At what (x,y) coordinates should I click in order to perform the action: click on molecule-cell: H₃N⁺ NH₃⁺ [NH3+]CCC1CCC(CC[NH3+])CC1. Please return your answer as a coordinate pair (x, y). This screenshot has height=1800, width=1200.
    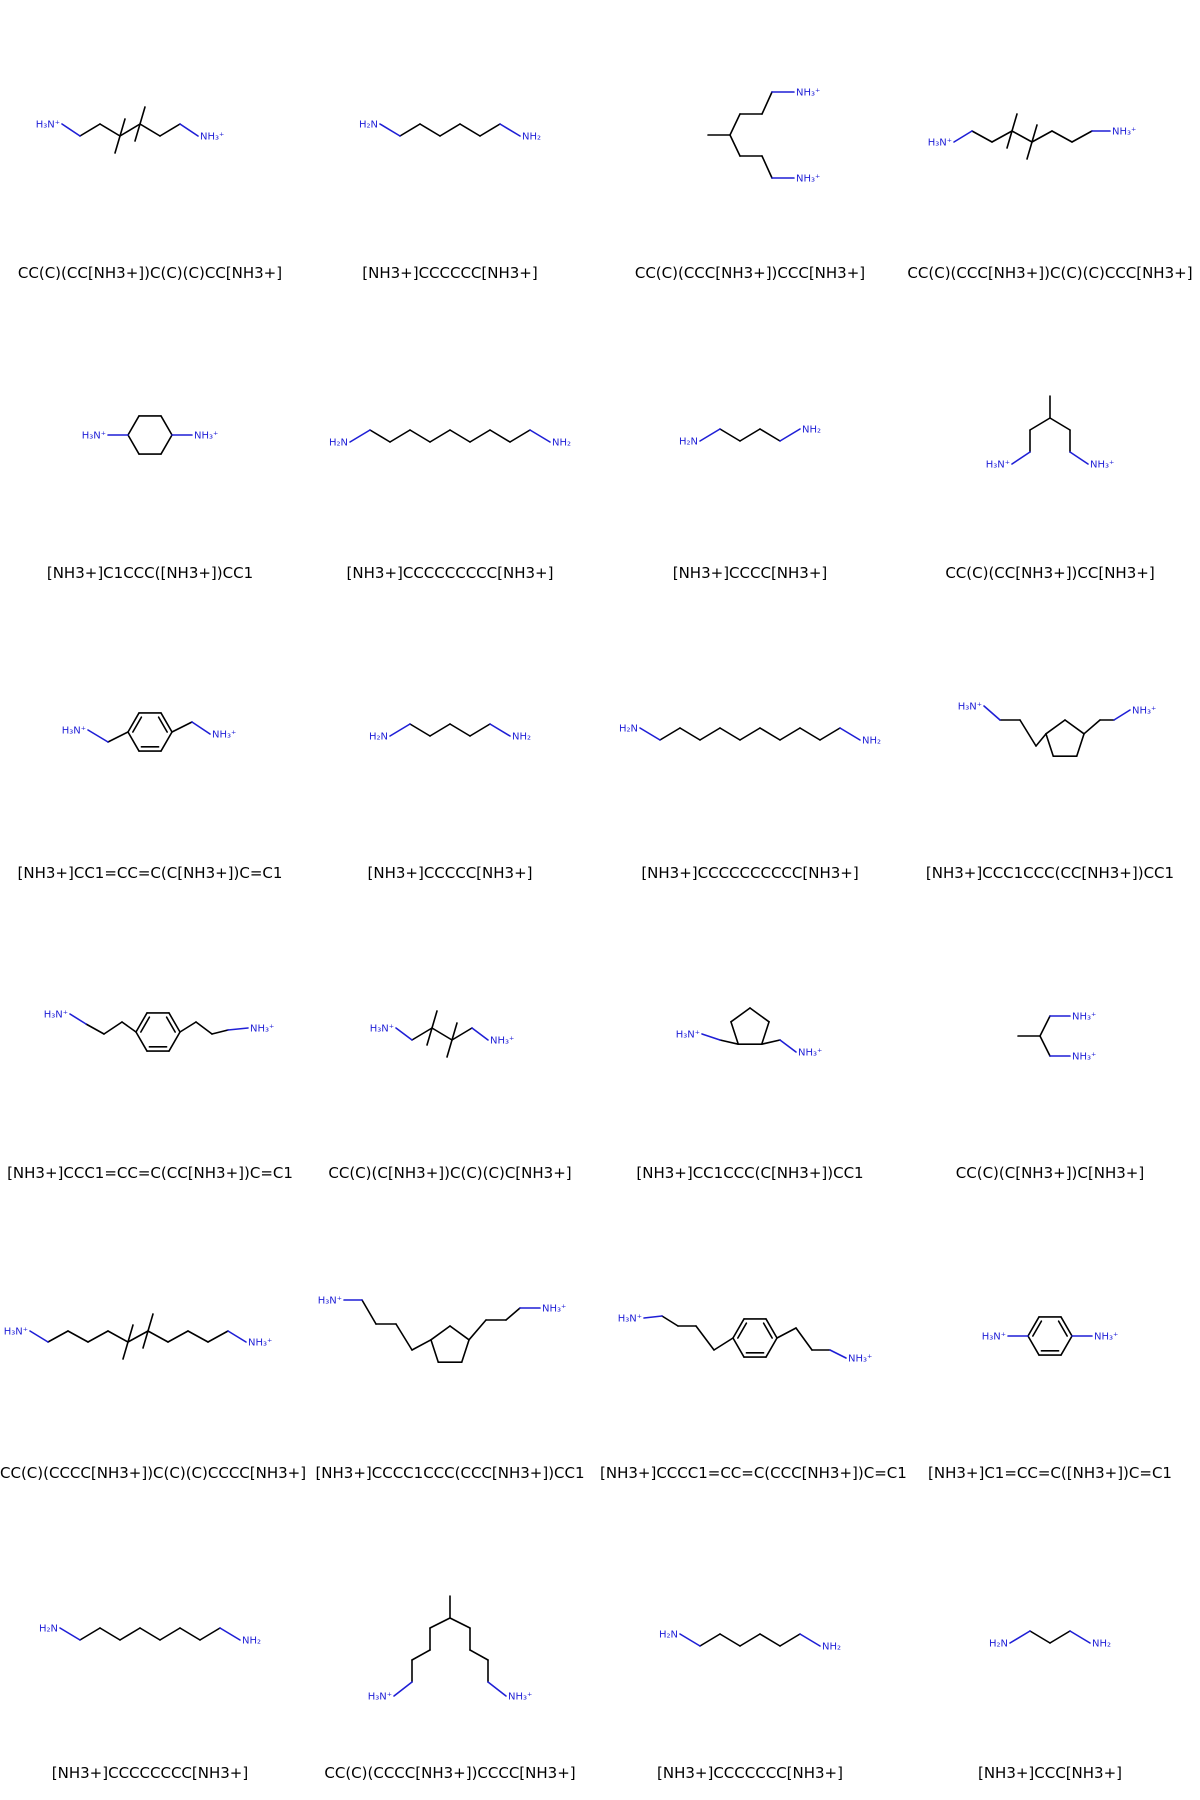
    Looking at the image, I should click on (1050, 750).